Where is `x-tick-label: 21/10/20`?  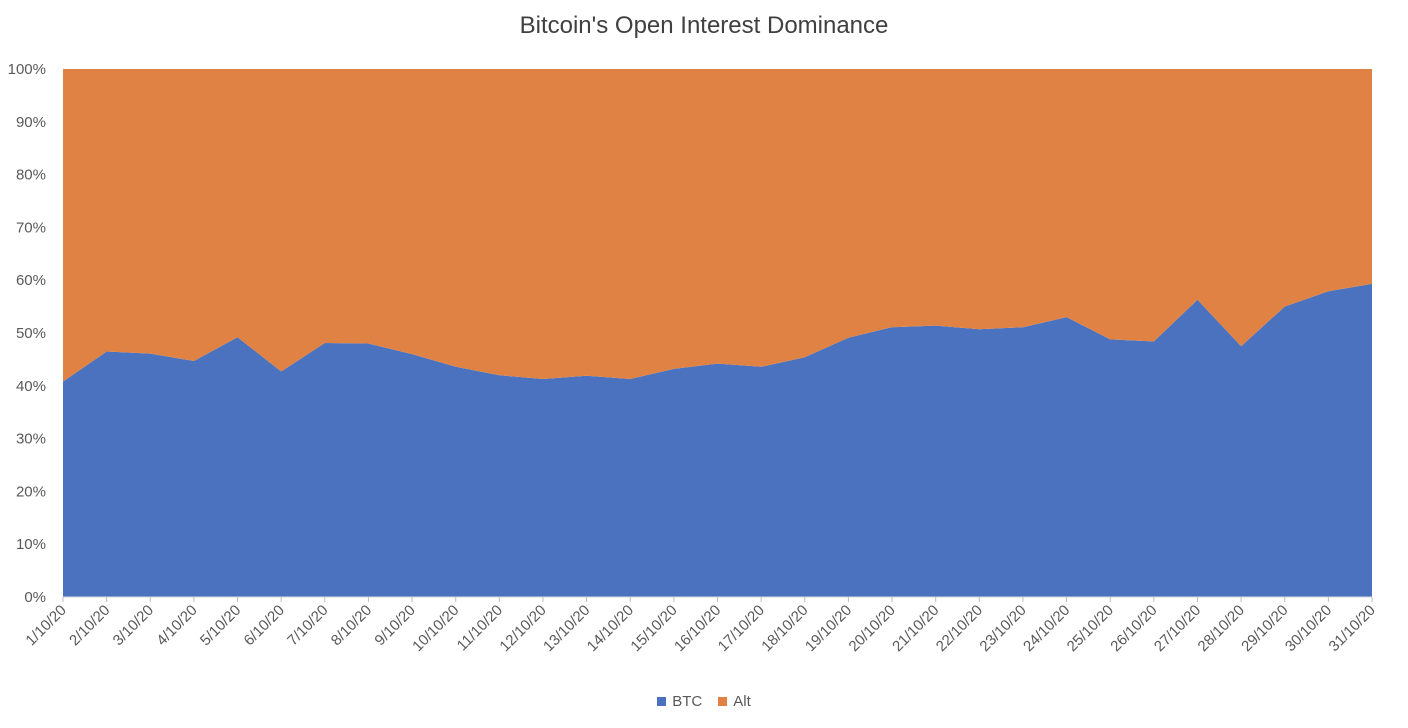
x-tick-label: 21/10/20 is located at coordinates (915, 628).